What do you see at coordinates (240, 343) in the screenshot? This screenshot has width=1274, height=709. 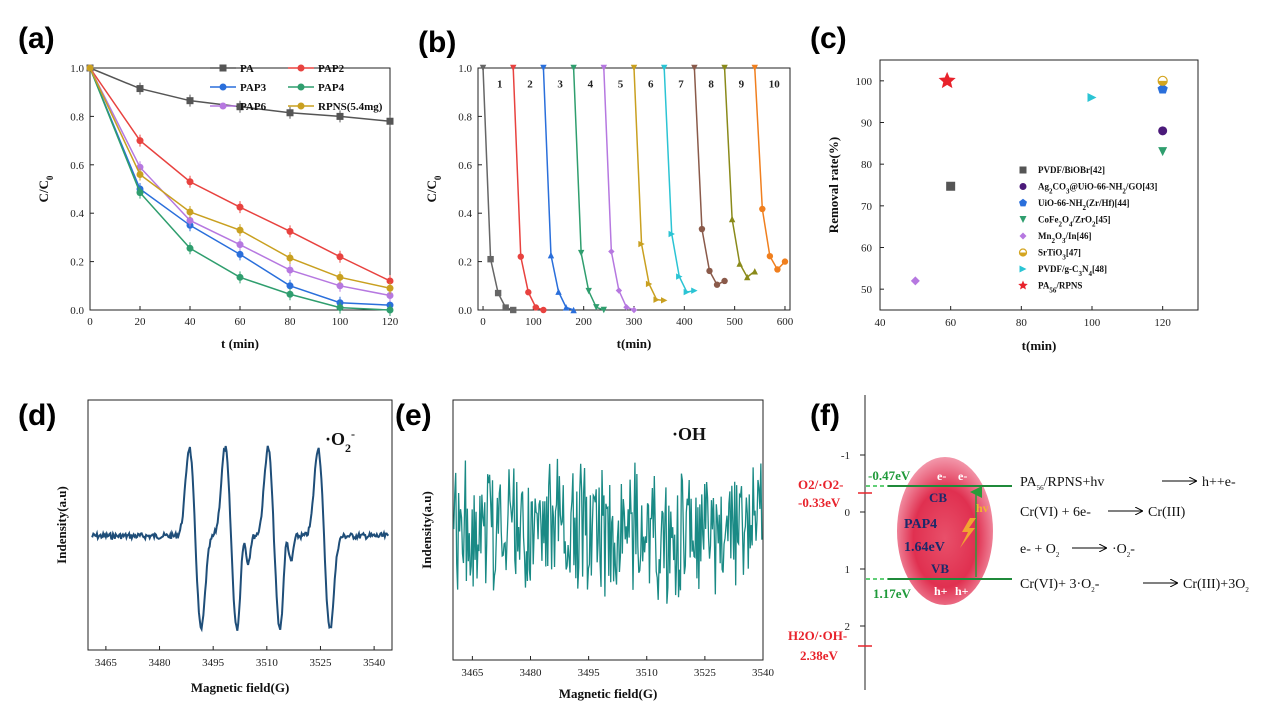 I see `a-xlabel: t (min)` at bounding box center [240, 343].